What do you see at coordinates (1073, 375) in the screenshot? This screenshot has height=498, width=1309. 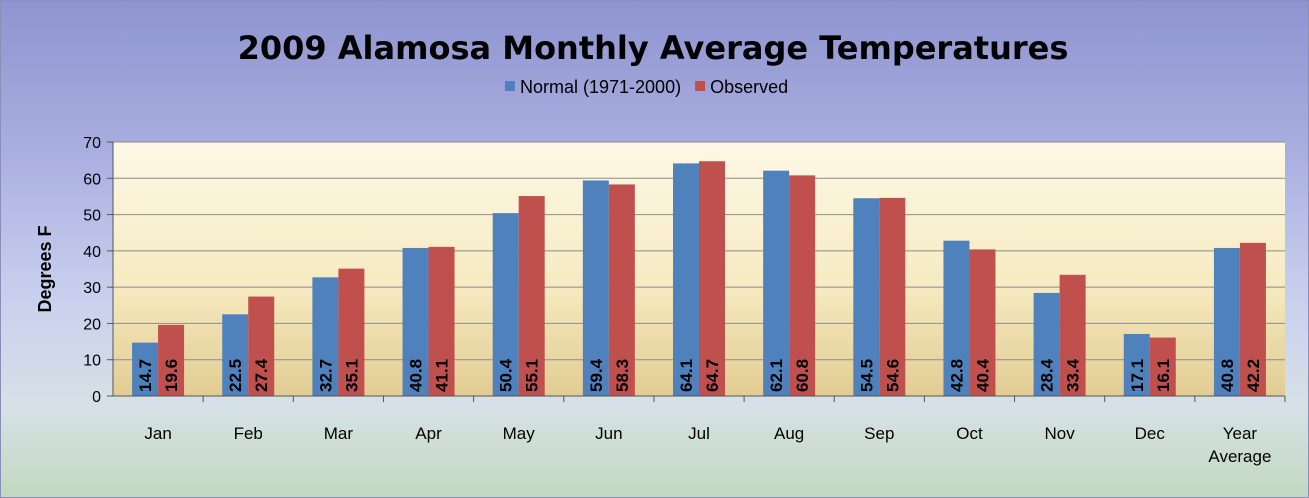 I see `data-label: 33.4` at bounding box center [1073, 375].